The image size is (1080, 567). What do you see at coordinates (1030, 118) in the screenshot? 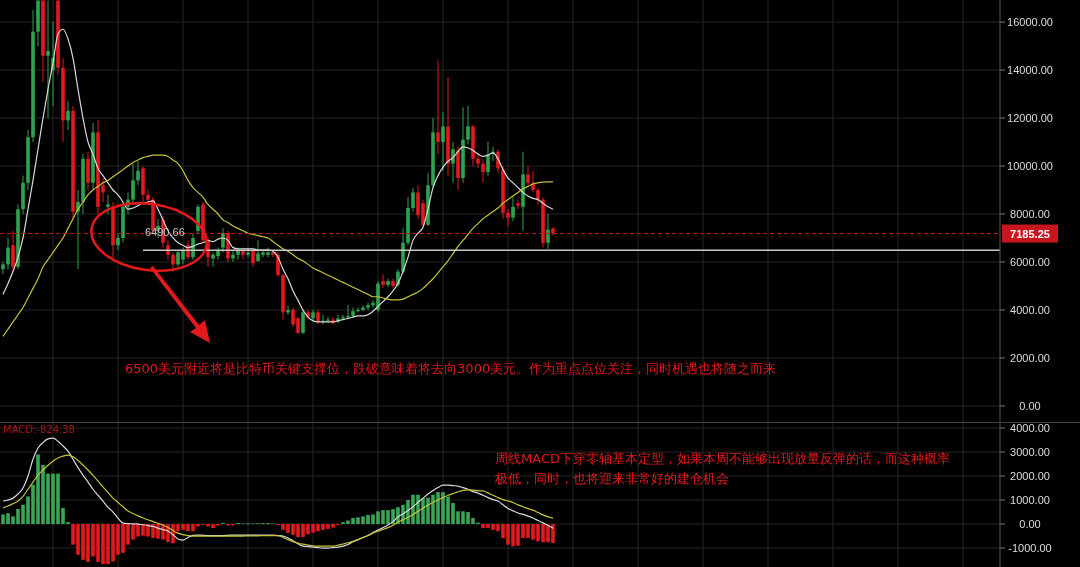
I see `y-tick-label: 12000.00` at bounding box center [1030, 118].